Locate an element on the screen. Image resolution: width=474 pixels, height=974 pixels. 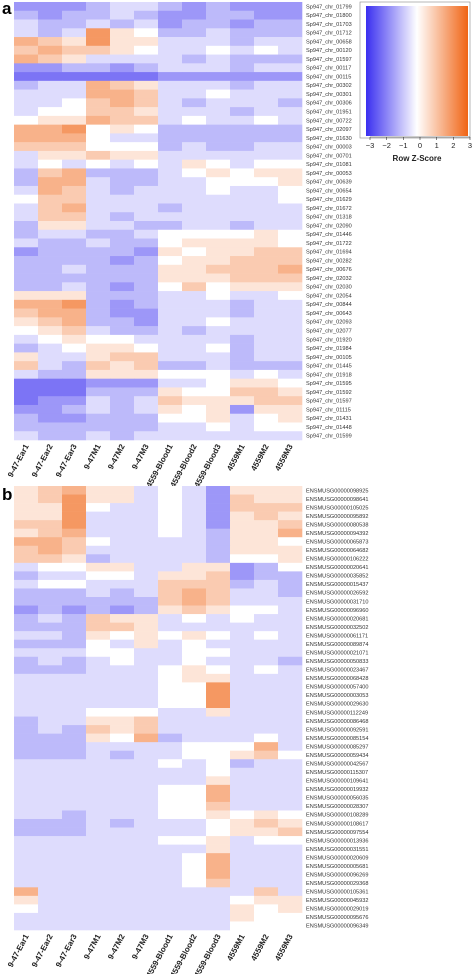
heatmap-a-row-label: Sp947_chr_00654 is located at coordinates (329, 191).